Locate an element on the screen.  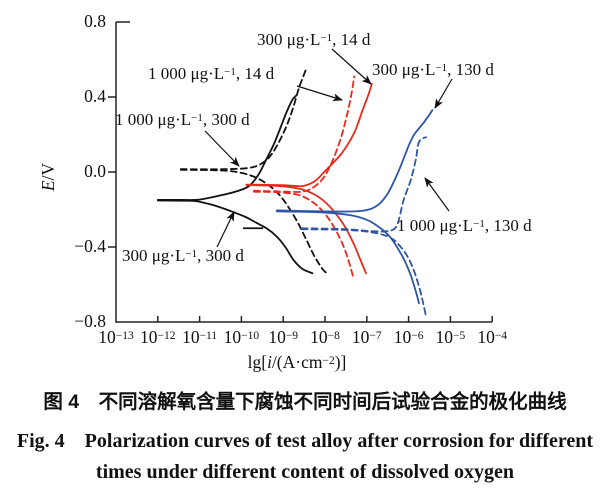
curve-red-dashed-cathodic is located at coordinates (304, 234).